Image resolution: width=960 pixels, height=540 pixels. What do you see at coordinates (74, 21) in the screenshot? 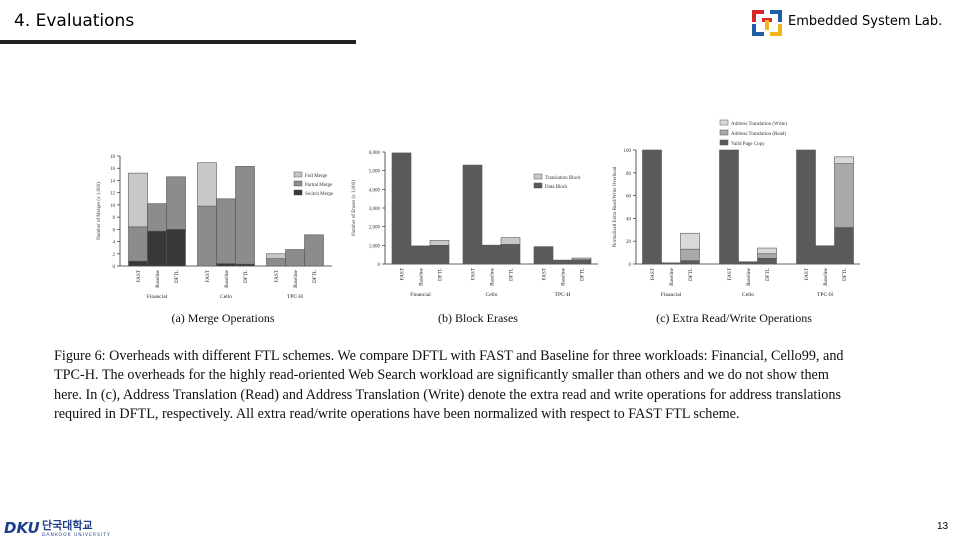
I see `page-title: 4. Evaluations` at bounding box center [74, 21].